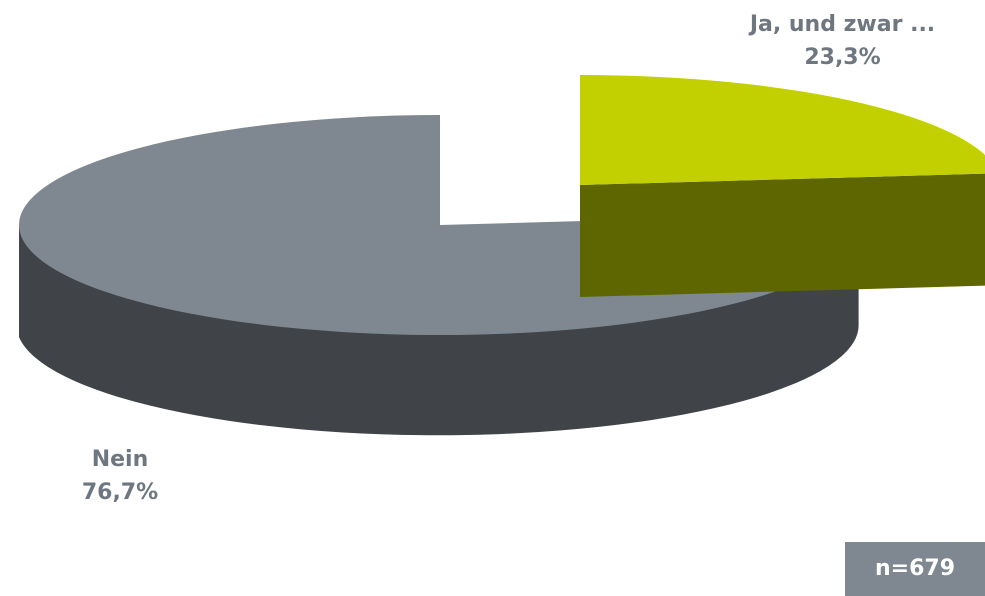  What do you see at coordinates (120, 459) in the screenshot?
I see `slice-label-nein-name: Nein` at bounding box center [120, 459].